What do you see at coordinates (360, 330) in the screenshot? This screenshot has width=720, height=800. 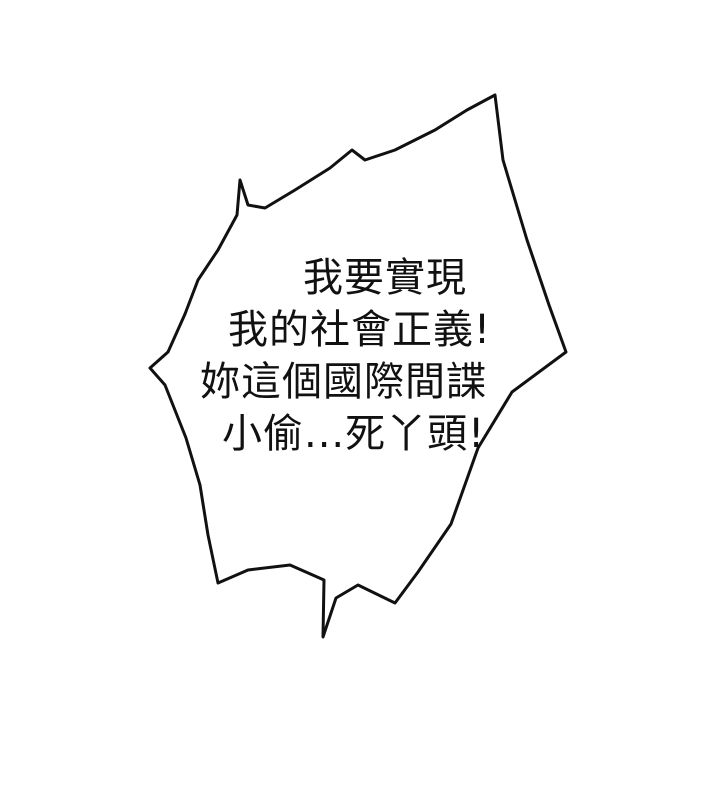 I see `dialogue-line-2: 我的社會正義!` at bounding box center [360, 330].